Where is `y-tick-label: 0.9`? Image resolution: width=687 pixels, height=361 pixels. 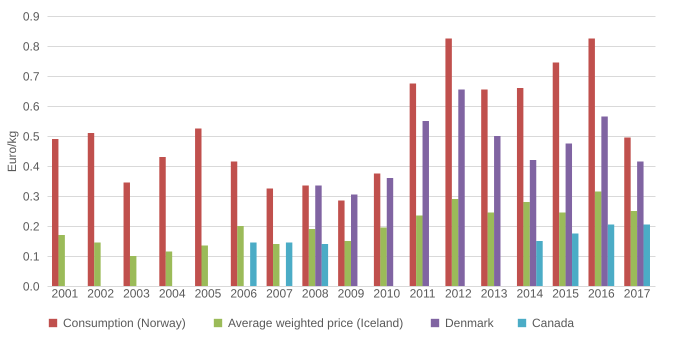
y-tick-label: 0.9 is located at coordinates (31, 17).